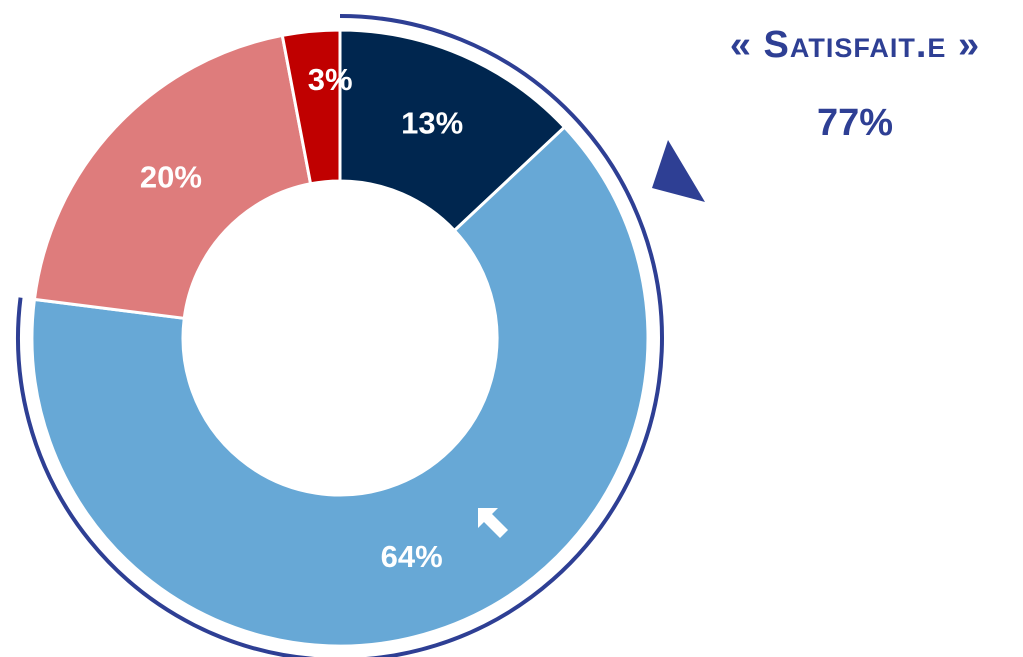 The height and width of the screenshot is (657, 1023). I want to click on annotation-value: 77%, so click(855, 123).